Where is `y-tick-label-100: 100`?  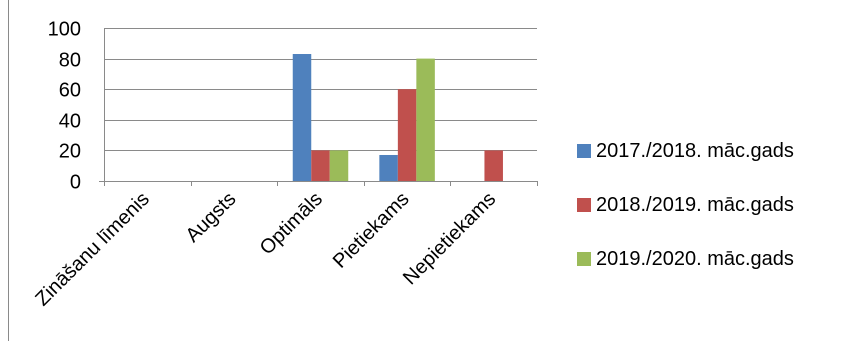 y-tick-label-100: 100 is located at coordinates (64, 30).